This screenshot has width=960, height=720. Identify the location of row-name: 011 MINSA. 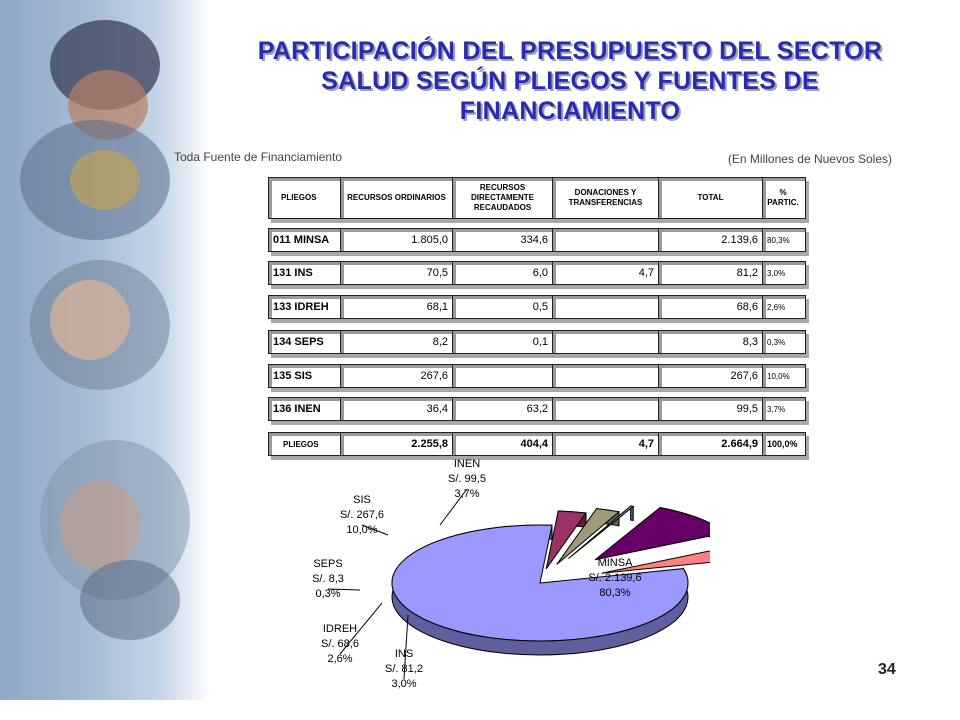
(304, 240).